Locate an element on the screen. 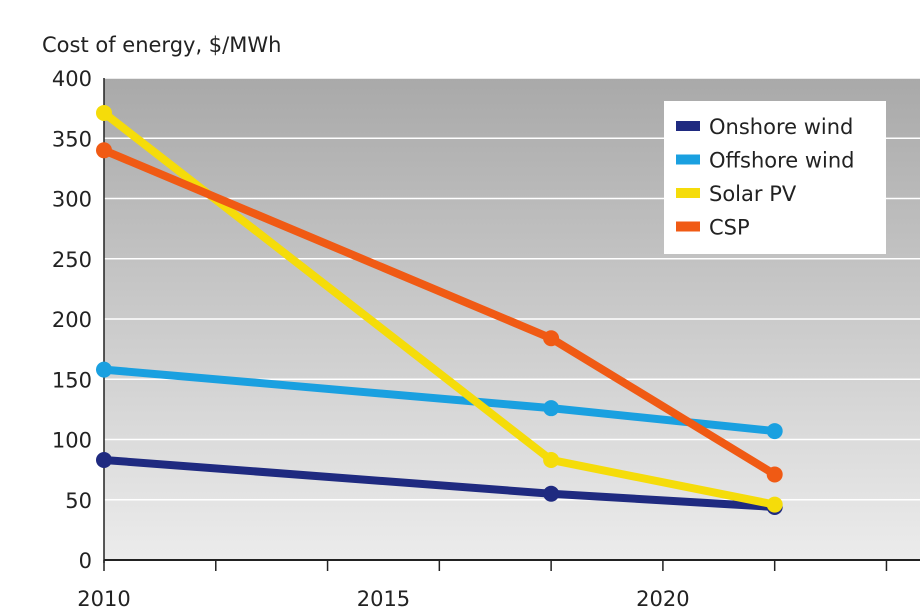 The image size is (920, 616). y-tick-label: 100 is located at coordinates (72, 441).